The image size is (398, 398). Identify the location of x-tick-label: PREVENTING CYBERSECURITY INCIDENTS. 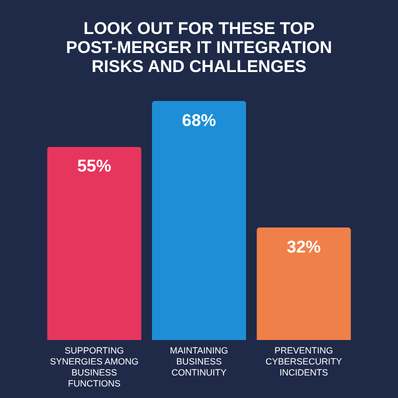
(304, 362).